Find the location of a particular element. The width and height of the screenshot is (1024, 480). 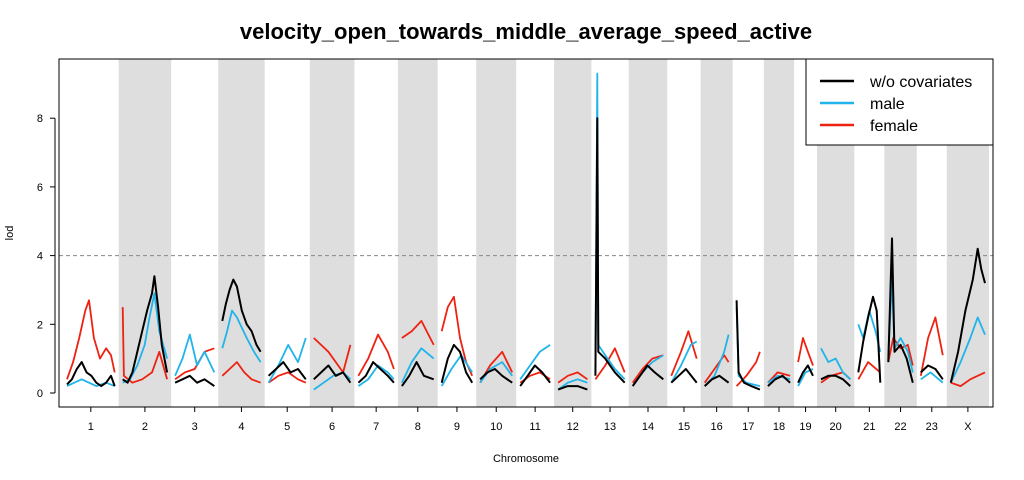

x-tick-label-20: 20 is located at coordinates (836, 427).